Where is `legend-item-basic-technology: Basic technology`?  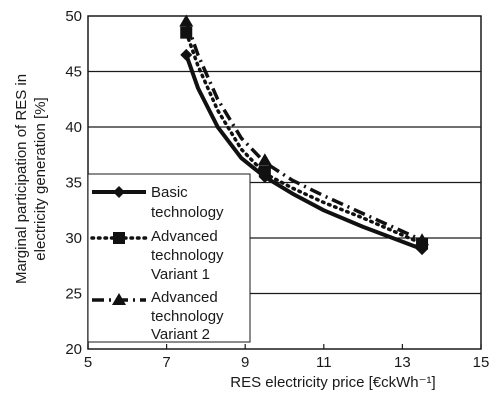
legend-item-basic-technology: Basic technology is located at coordinates (158, 202).